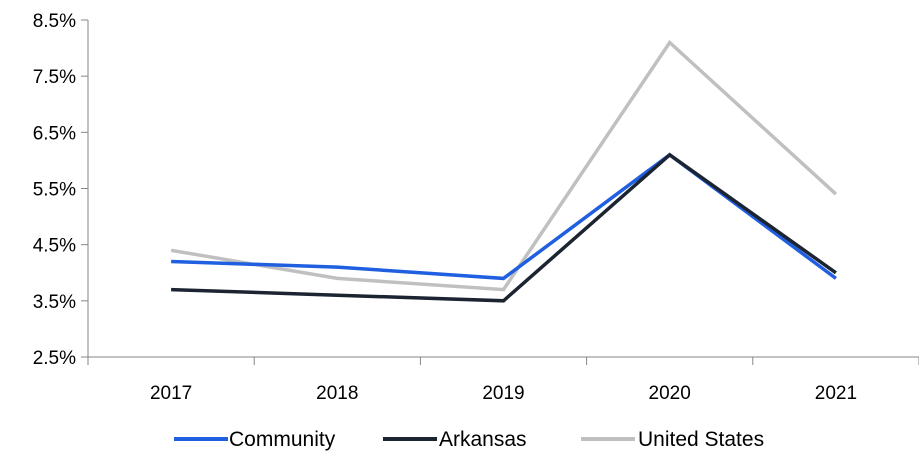 The image size is (919, 461). What do you see at coordinates (282, 439) in the screenshot?
I see `legend-label-community: Community` at bounding box center [282, 439].